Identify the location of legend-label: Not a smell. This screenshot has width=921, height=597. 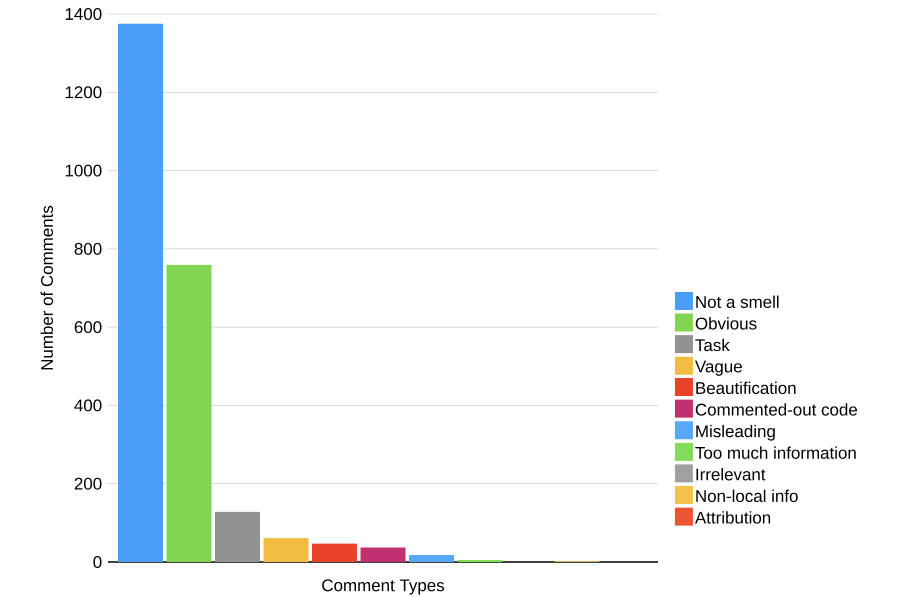
(737, 302).